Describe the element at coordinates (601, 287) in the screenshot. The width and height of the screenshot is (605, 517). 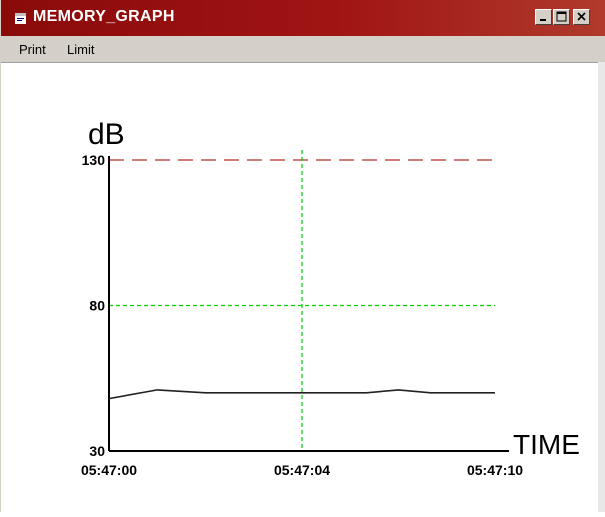
I see `window-right-edge` at that location.